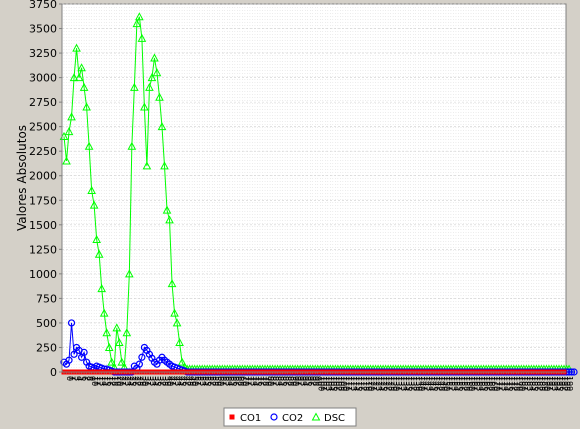 Image resolution: width=580 pixels, height=429 pixels. I want to click on x-tick-label: 145, so click(433, 383).